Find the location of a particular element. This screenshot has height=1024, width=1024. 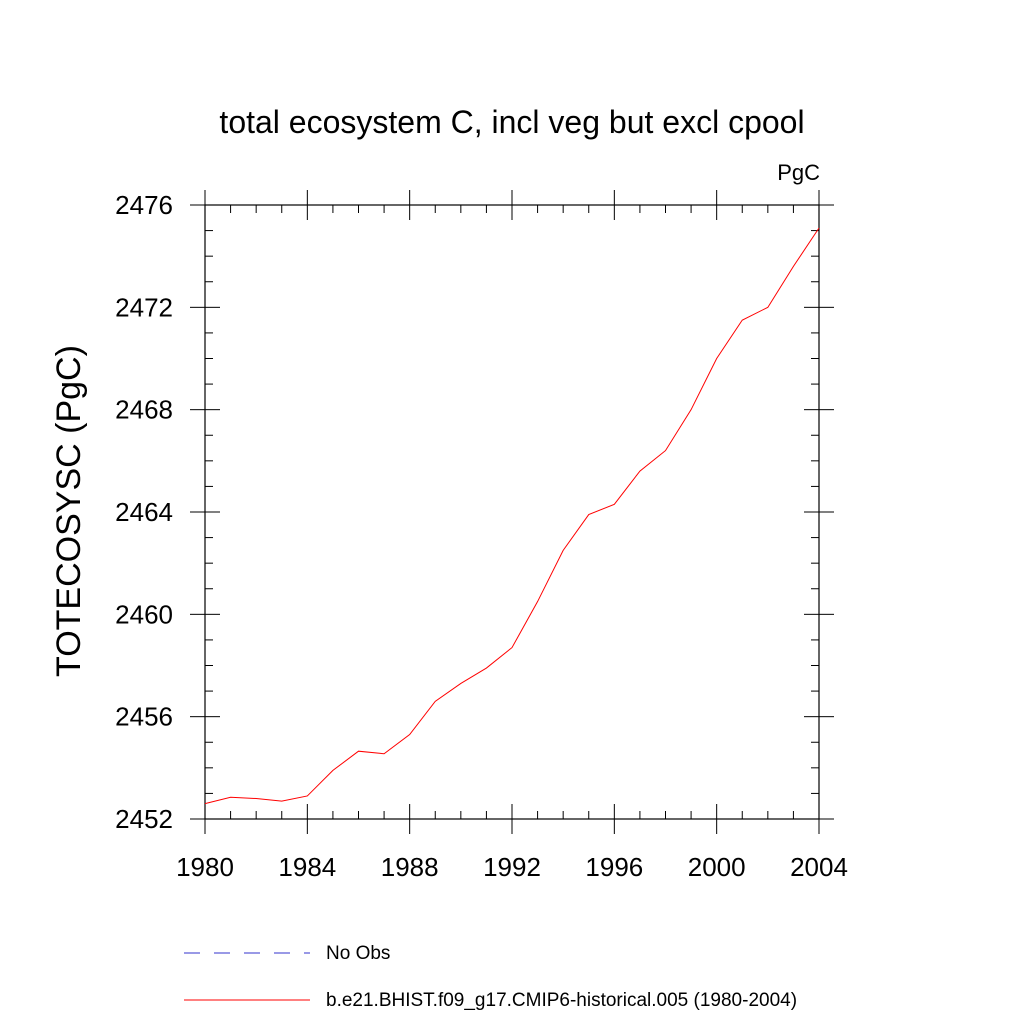

y-tick-label: 2464 is located at coordinates (144, 512).